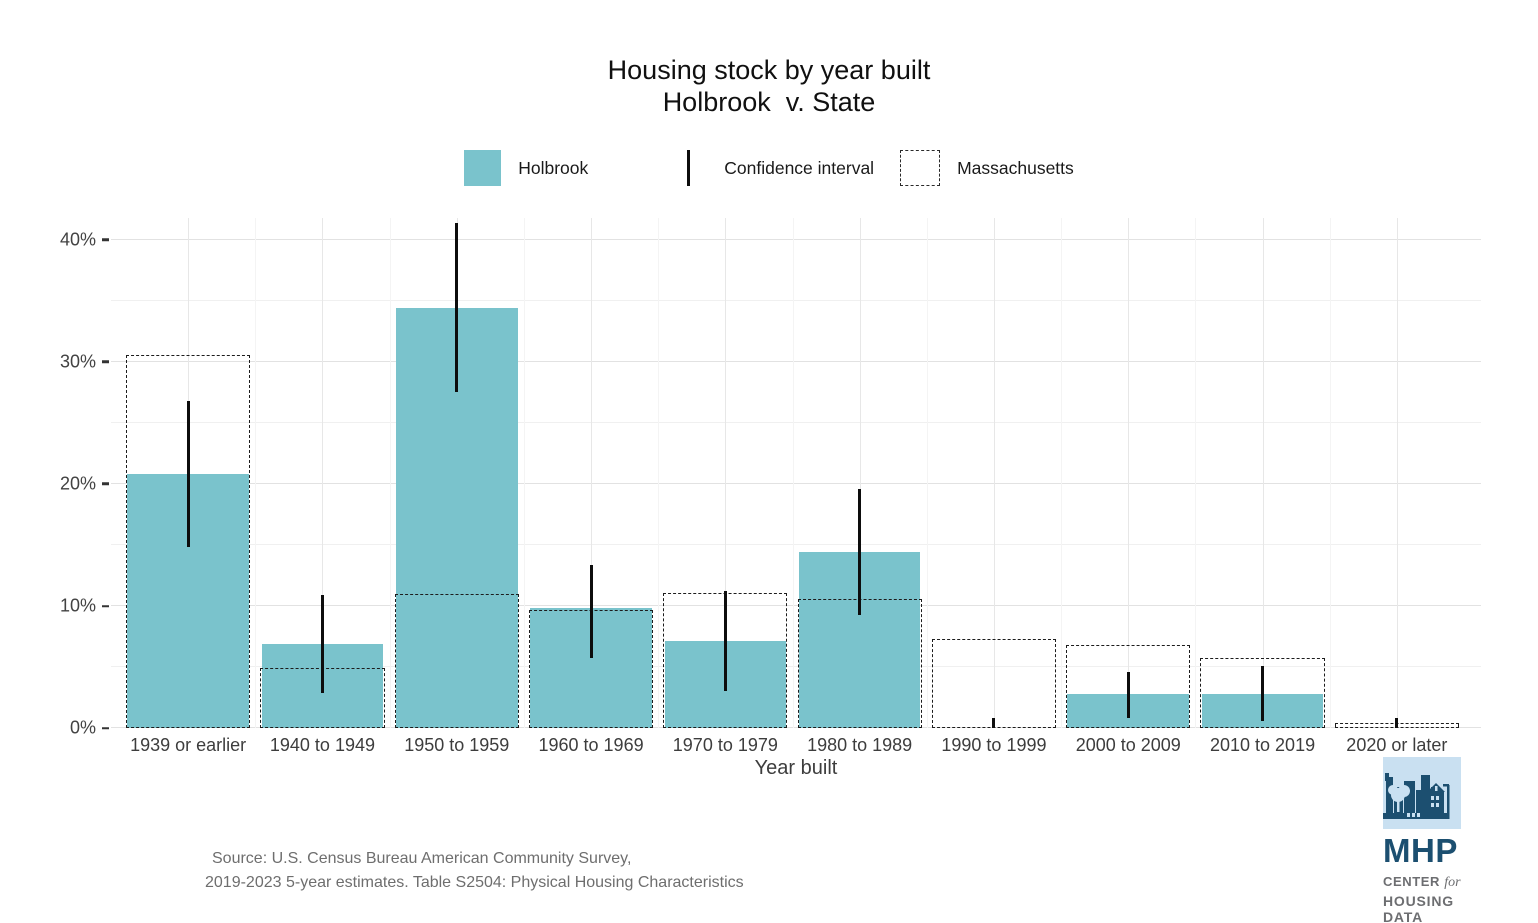  Describe the element at coordinates (860, 745) in the screenshot. I see `x-tick-label-5: 1980 to 1989` at that location.